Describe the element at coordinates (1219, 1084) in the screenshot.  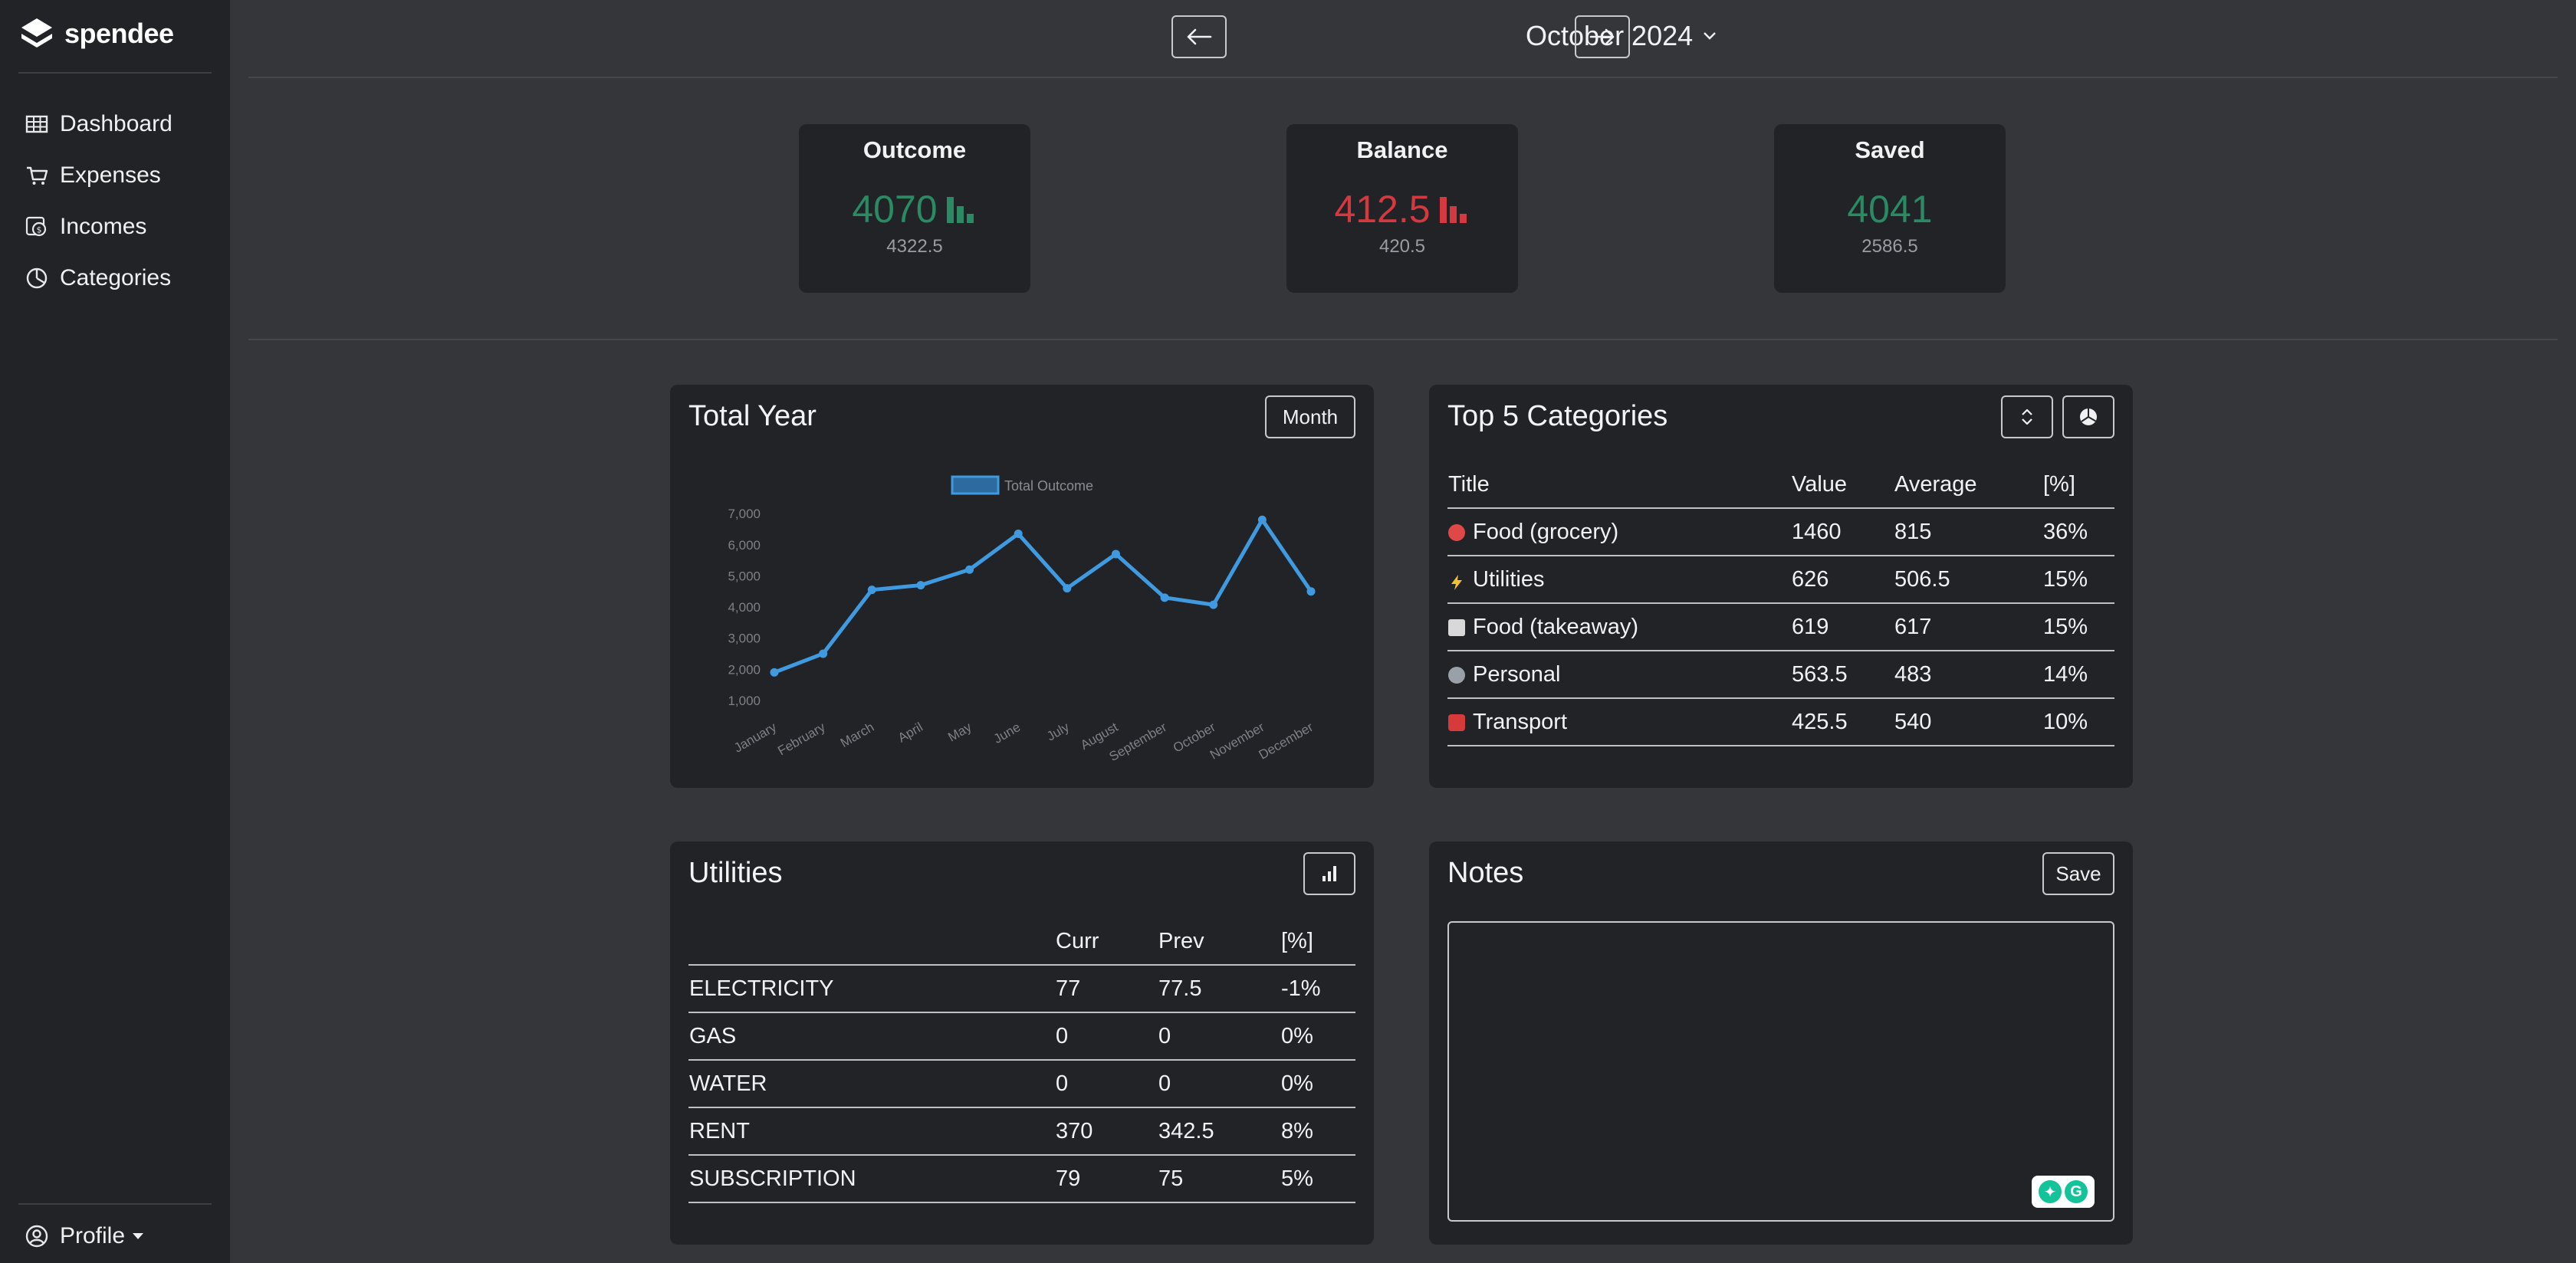
I see `utility-previous: 0` at that location.